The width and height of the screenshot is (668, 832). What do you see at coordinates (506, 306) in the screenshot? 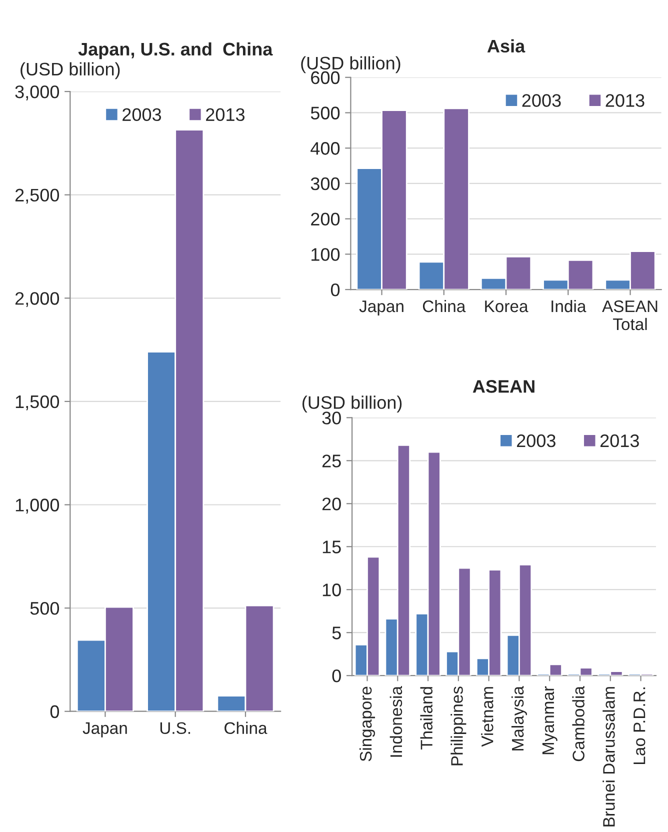
I see `x-tick-label: Korea` at bounding box center [506, 306].